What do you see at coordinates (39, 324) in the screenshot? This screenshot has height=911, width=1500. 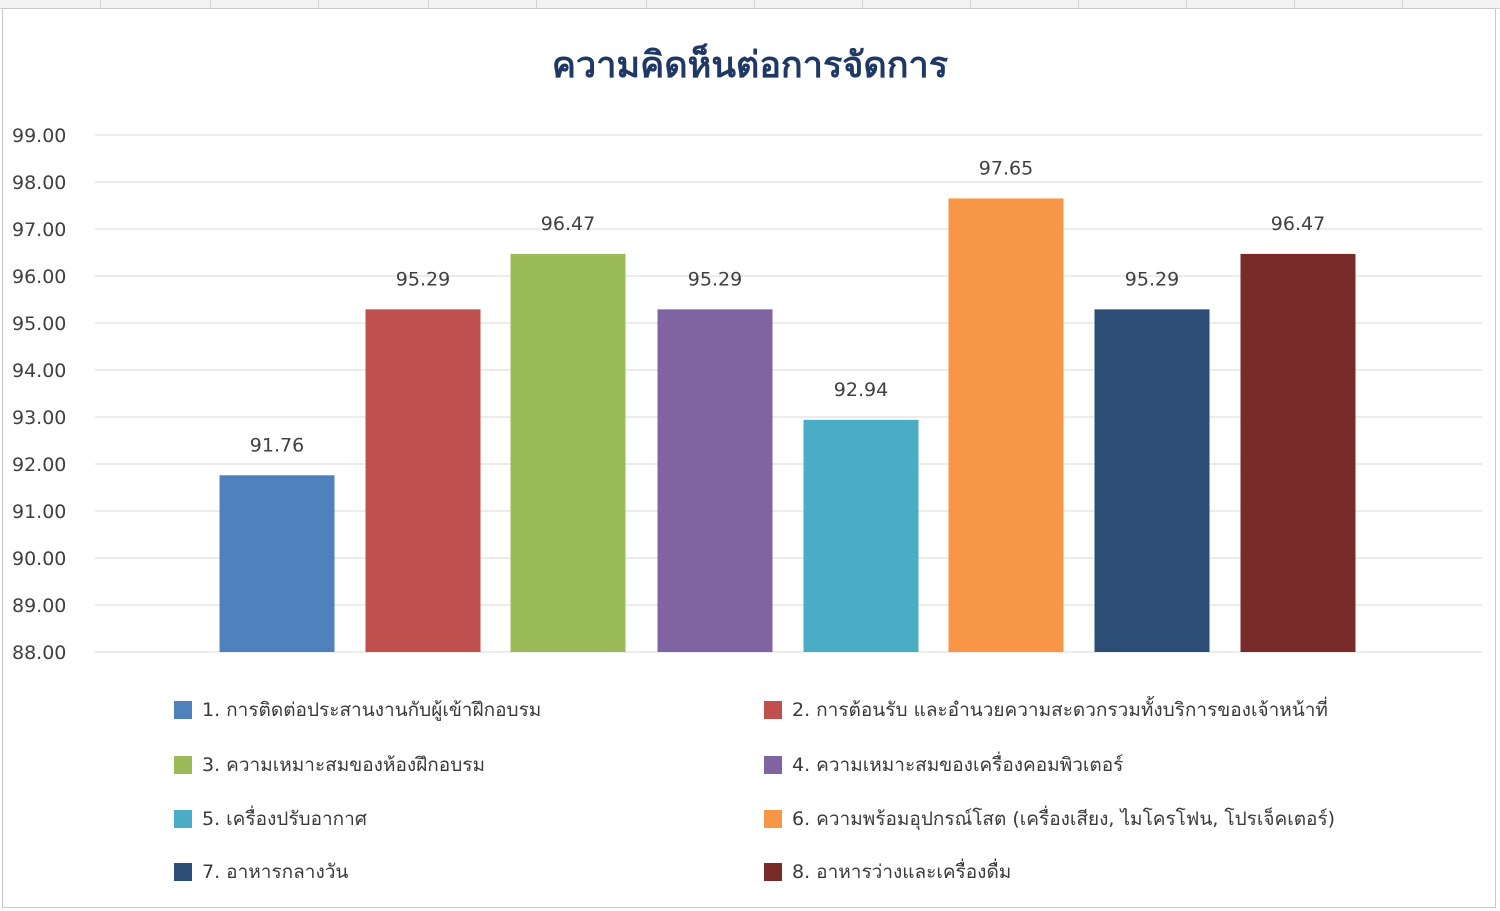 I see `y-tick-label: 95.00` at bounding box center [39, 324].